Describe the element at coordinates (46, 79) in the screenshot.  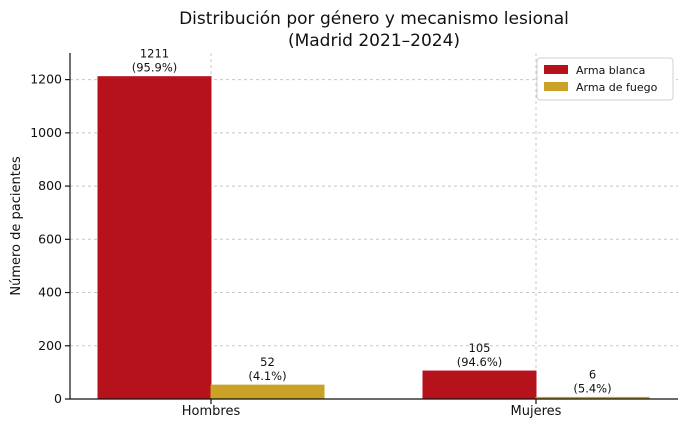
I see `y-tick-label: 1200` at that location.